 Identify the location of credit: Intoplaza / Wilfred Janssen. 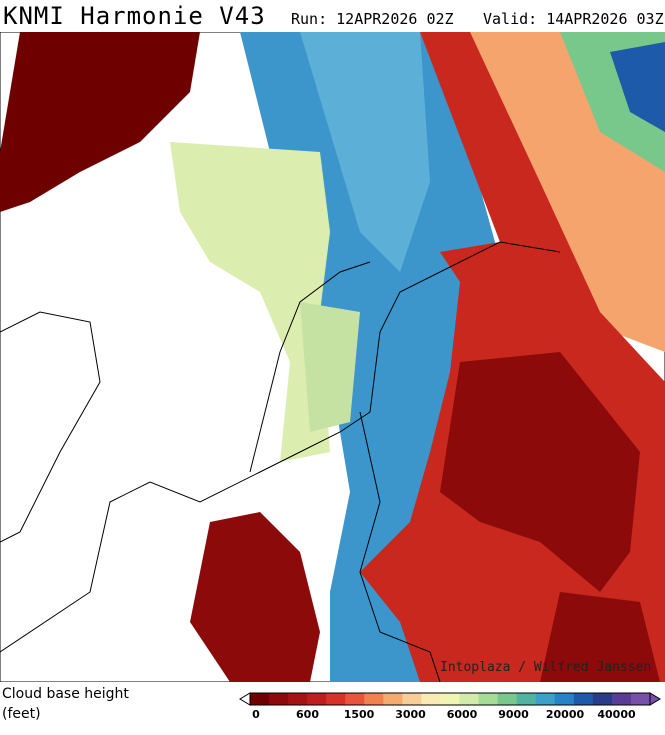
(546, 667).